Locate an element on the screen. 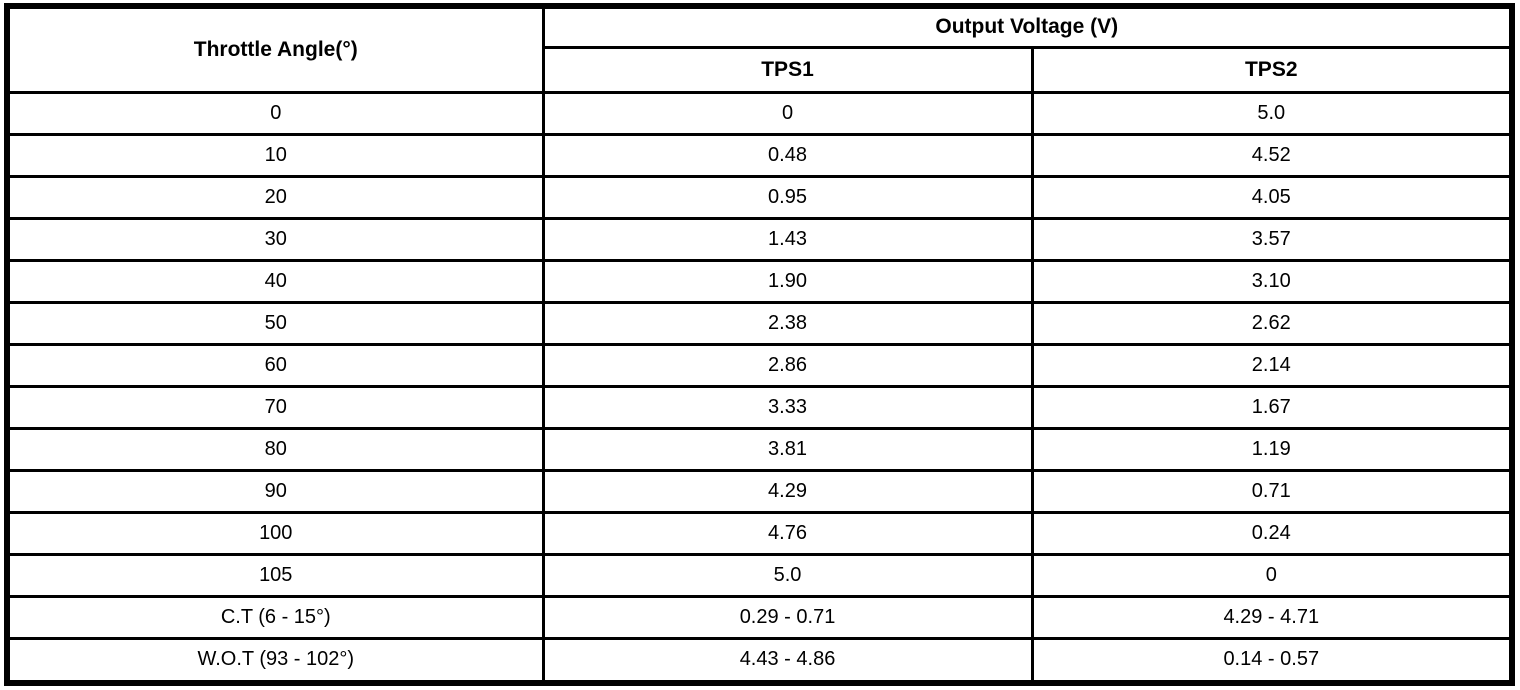 This screenshot has height=690, width=1520. throttle-angle-cell: 30 is located at coordinates (275, 239).